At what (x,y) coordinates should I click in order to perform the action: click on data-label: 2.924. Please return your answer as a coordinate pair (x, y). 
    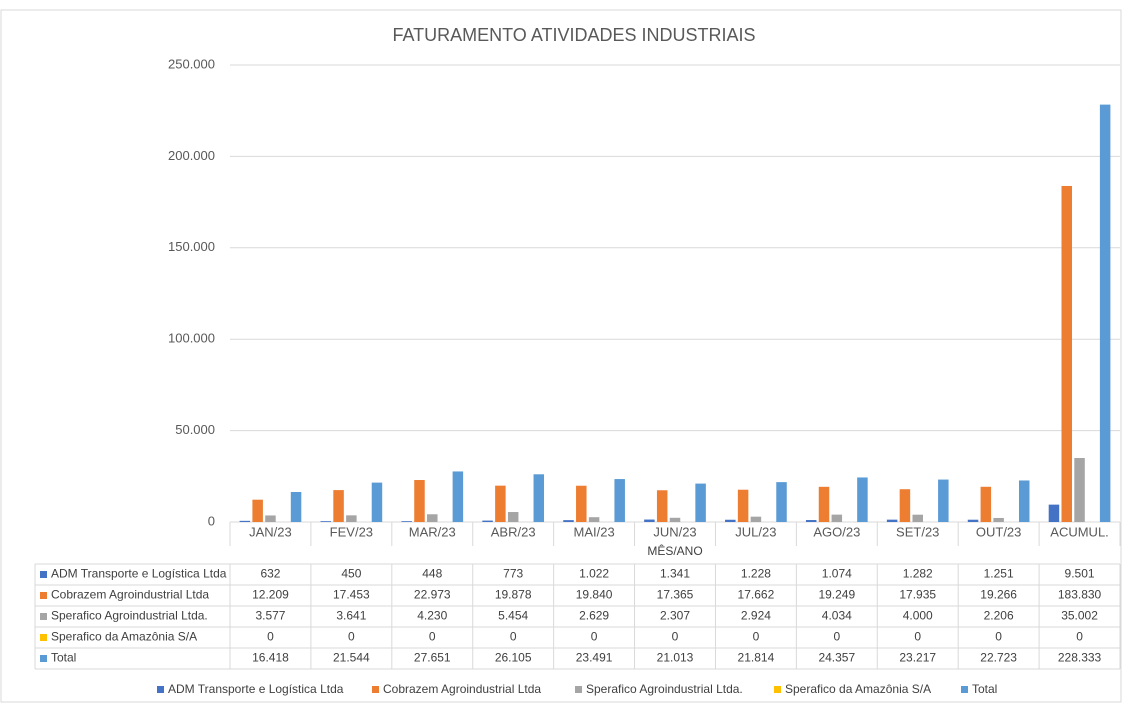
    Looking at the image, I should click on (756, 616).